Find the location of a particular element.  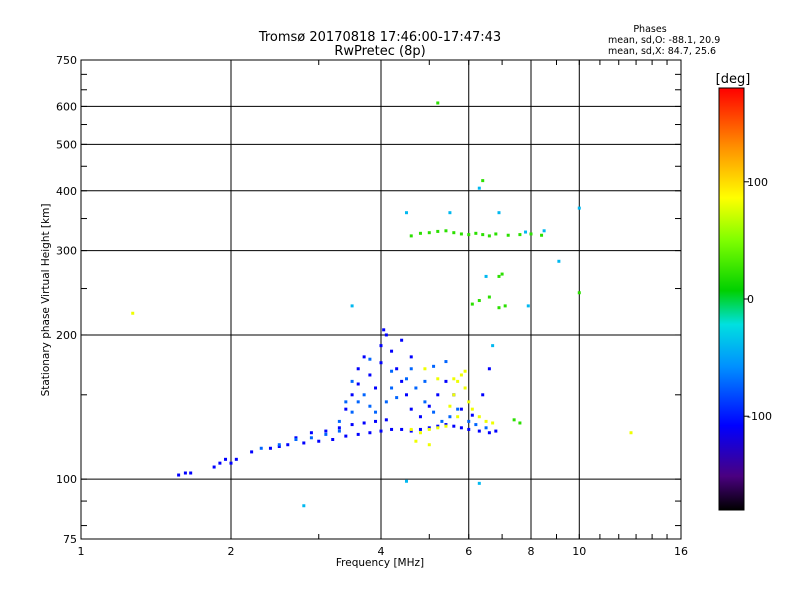

colorbar is located at coordinates (731, 299).